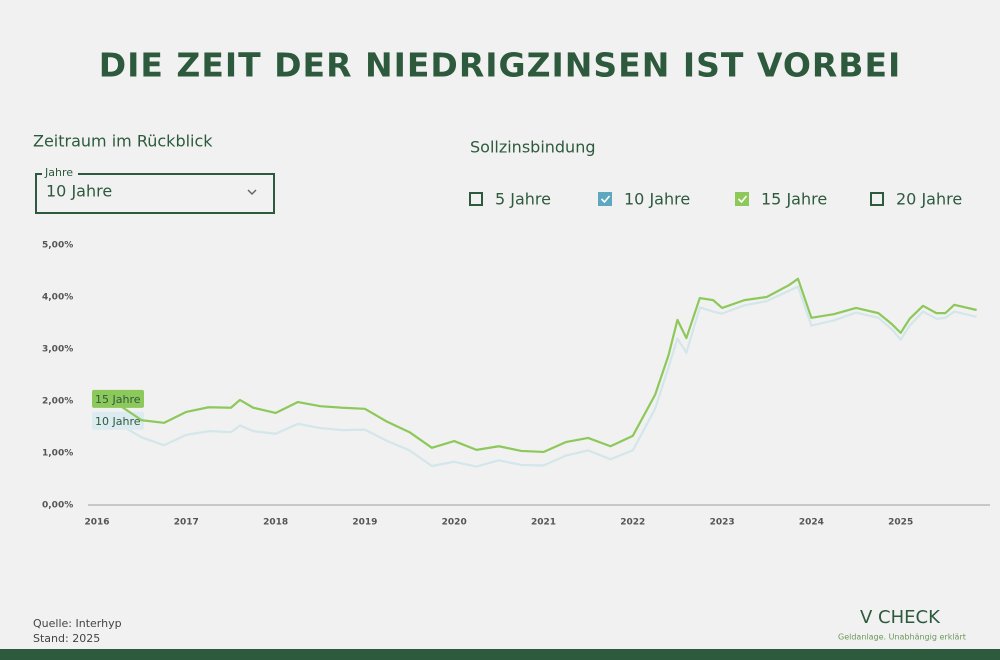 The height and width of the screenshot is (660, 1000). What do you see at coordinates (57, 298) in the screenshot?
I see `y-tick-label: 4,00%` at bounding box center [57, 298].